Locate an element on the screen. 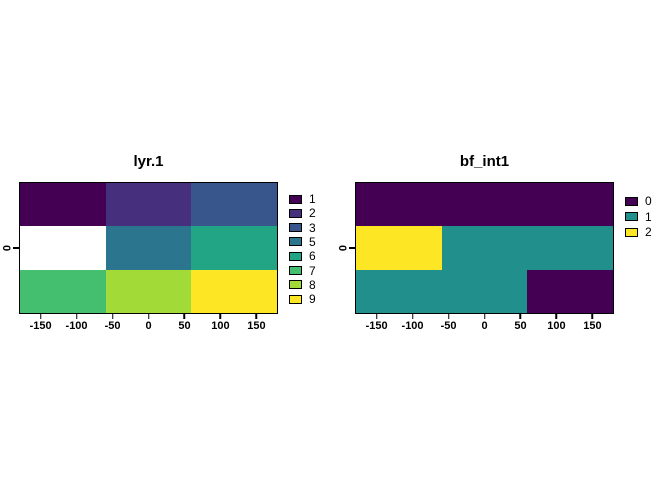 The image size is (672, 480). legend-item: 5 is located at coordinates (302, 241).